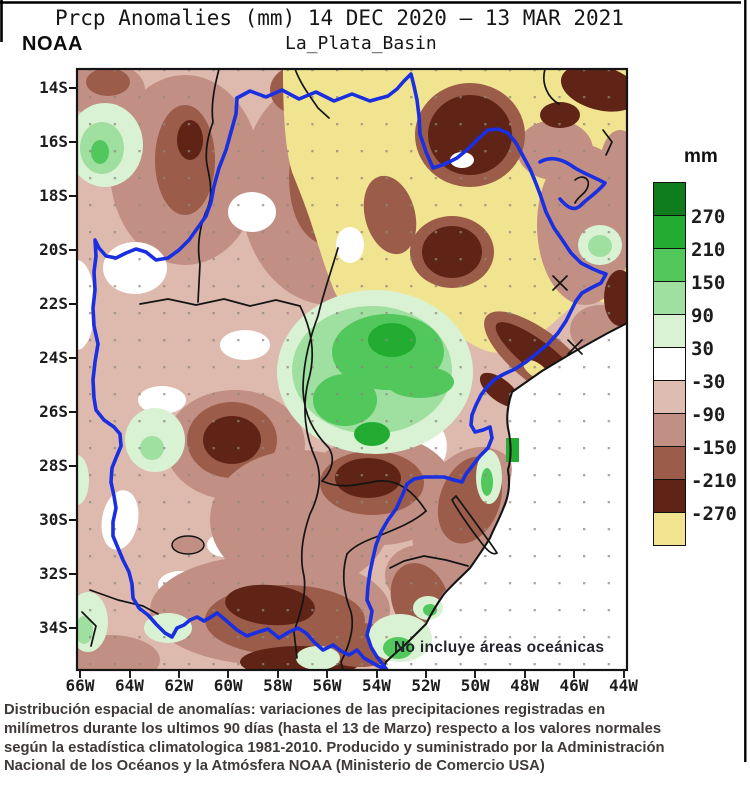 The width and height of the screenshot is (750, 799). Describe the element at coordinates (53, 141) in the screenshot. I see `lat-tick-label: 16S` at that location.